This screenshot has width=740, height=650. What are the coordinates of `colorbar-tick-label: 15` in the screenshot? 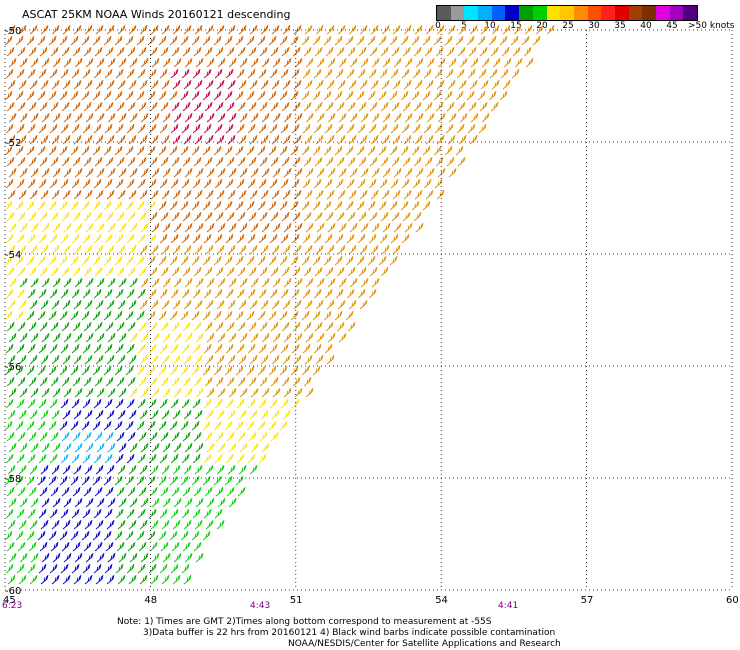 It's located at (516, 26).